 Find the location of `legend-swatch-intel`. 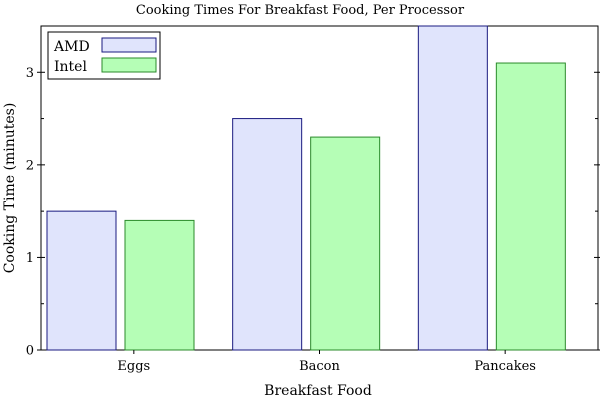

legend-swatch-intel is located at coordinates (129, 65).